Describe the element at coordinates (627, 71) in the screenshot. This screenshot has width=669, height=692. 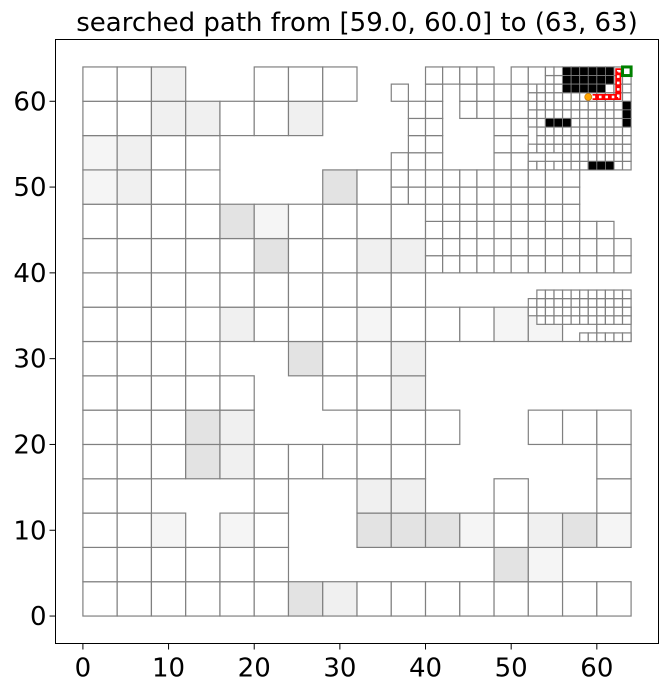
I see `goal-marker` at that location.